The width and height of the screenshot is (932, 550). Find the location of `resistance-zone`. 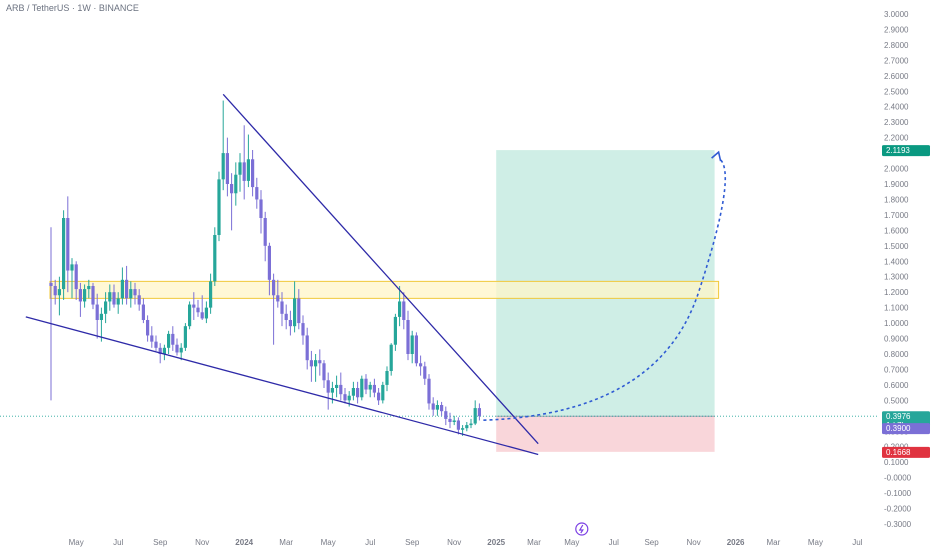

resistance-zone is located at coordinates (384, 289).